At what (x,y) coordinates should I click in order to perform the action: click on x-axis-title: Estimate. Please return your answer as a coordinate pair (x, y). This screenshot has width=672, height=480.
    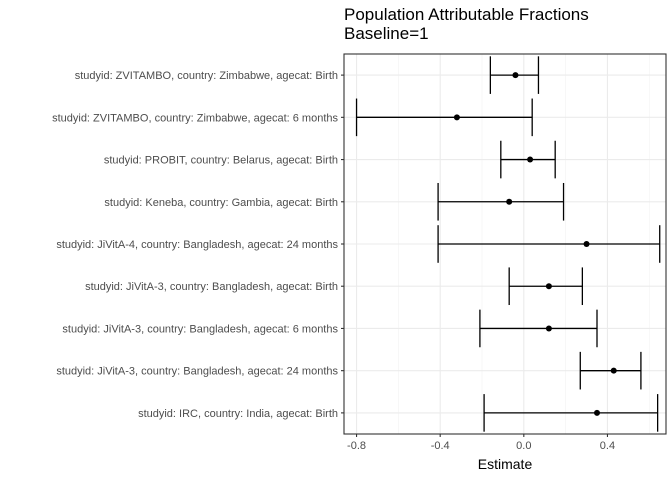
    Looking at the image, I should click on (505, 464).